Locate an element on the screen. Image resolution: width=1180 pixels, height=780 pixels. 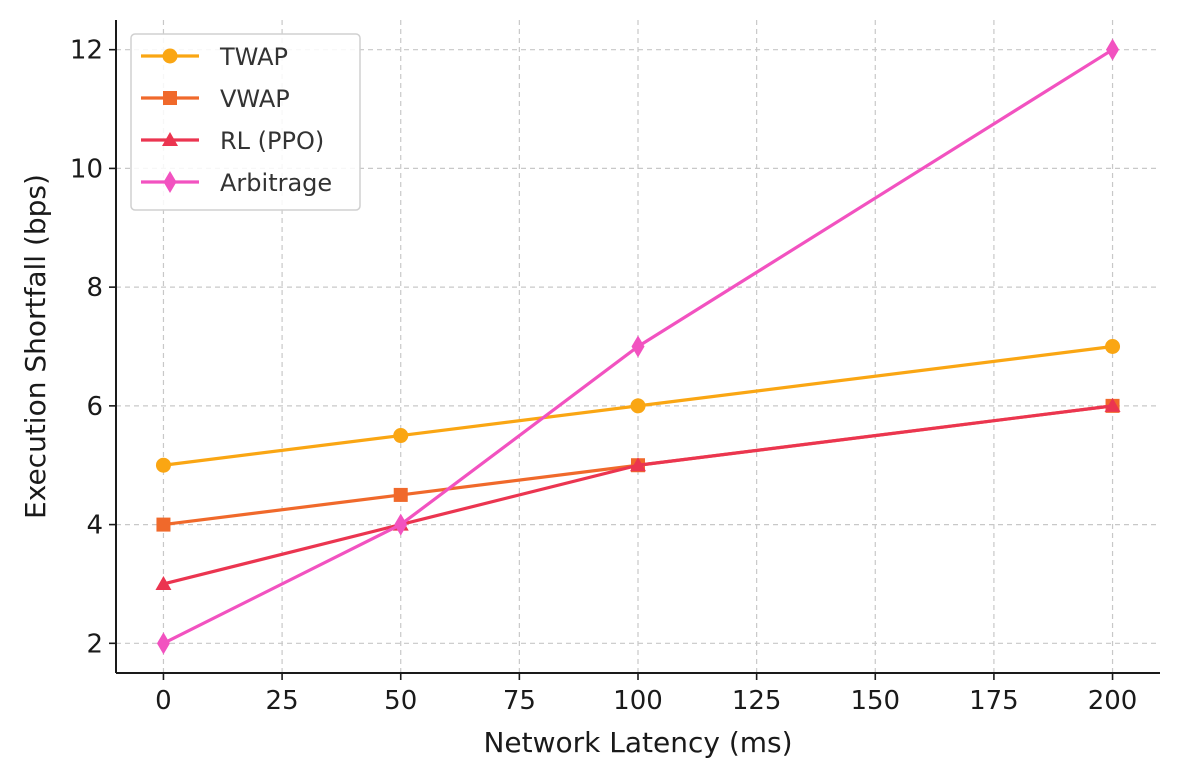
legend: TWAP VWAP RL (PPO) Arbitrage is located at coordinates (245, 122).